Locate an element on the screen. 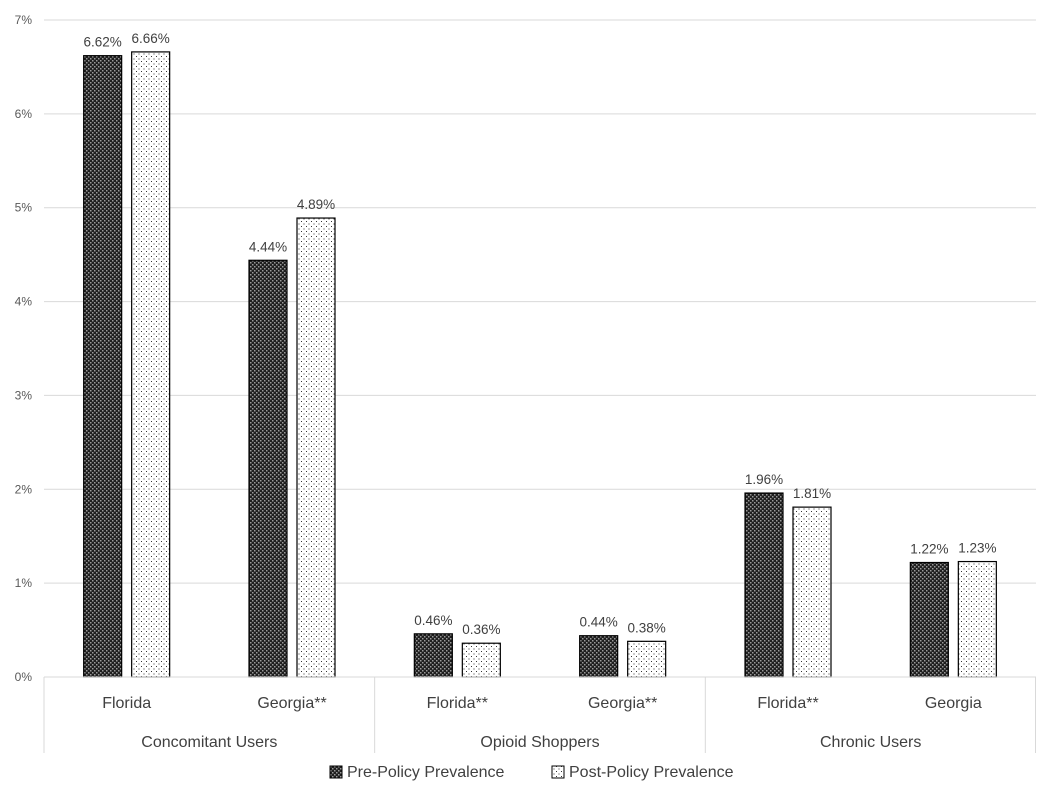 The width and height of the screenshot is (1038, 786). data-label: 1.81% is located at coordinates (812, 493).